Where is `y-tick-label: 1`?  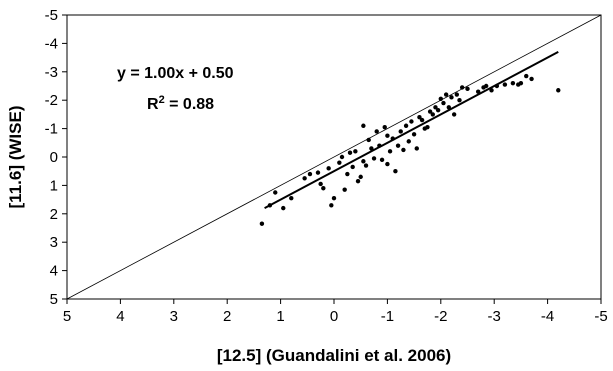
y-tick-label: 1 is located at coordinates (54, 185).